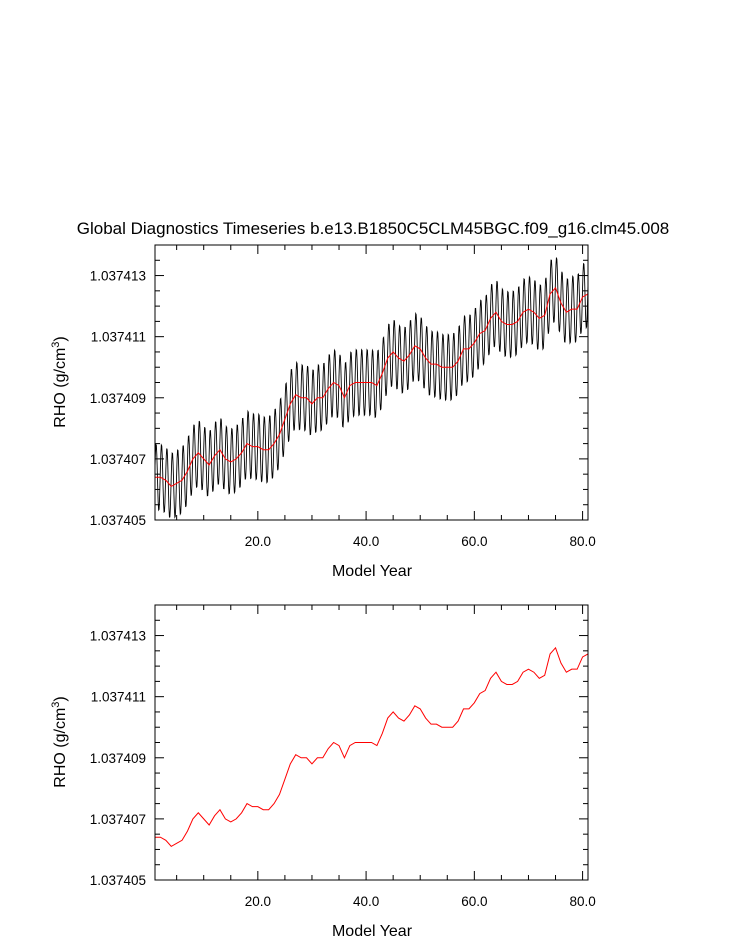 Image resolution: width=733 pixels, height=945 pixels. What do you see at coordinates (420, 901) in the screenshot?
I see `bottom-x-tick-labels: 20.0 40.0 60.0 80.0` at bounding box center [420, 901].